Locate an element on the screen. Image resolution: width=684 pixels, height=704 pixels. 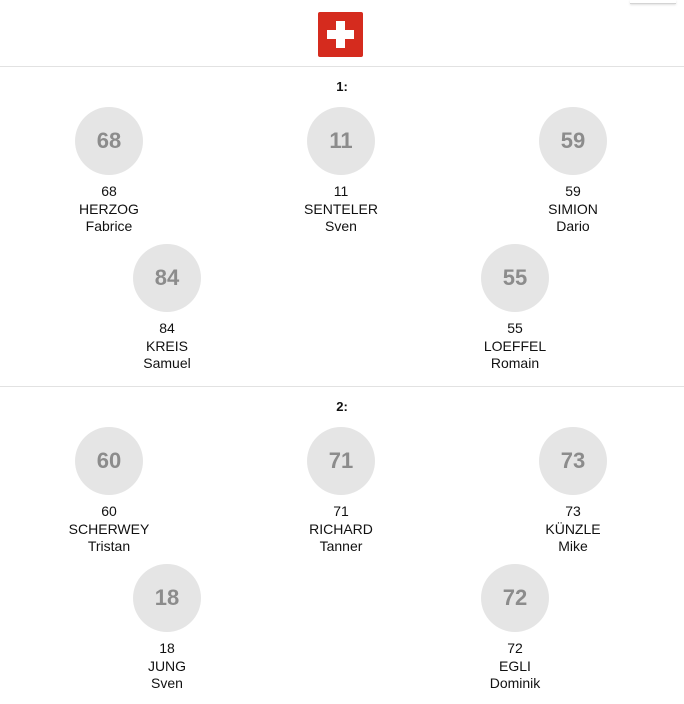
player-last-name: HERZOG is located at coordinates (109, 208).